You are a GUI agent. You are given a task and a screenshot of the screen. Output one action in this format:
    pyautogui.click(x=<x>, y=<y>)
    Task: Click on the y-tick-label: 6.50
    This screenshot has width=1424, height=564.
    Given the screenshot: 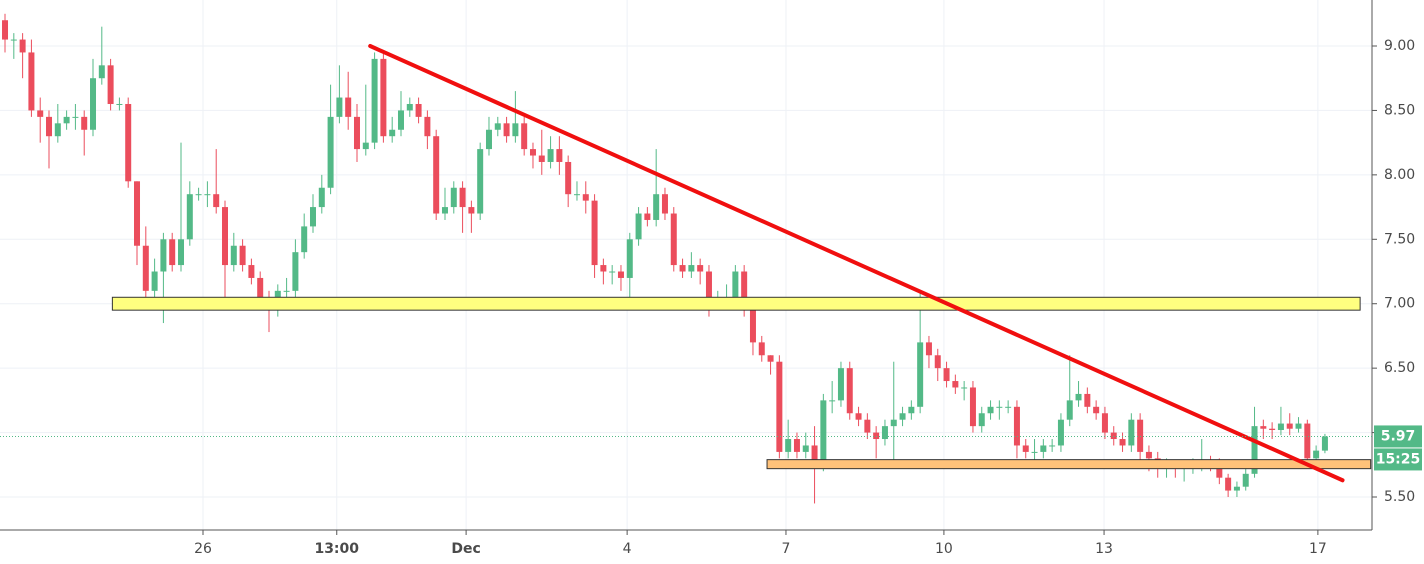 What is the action you would take?
    pyautogui.click(x=1399, y=368)
    